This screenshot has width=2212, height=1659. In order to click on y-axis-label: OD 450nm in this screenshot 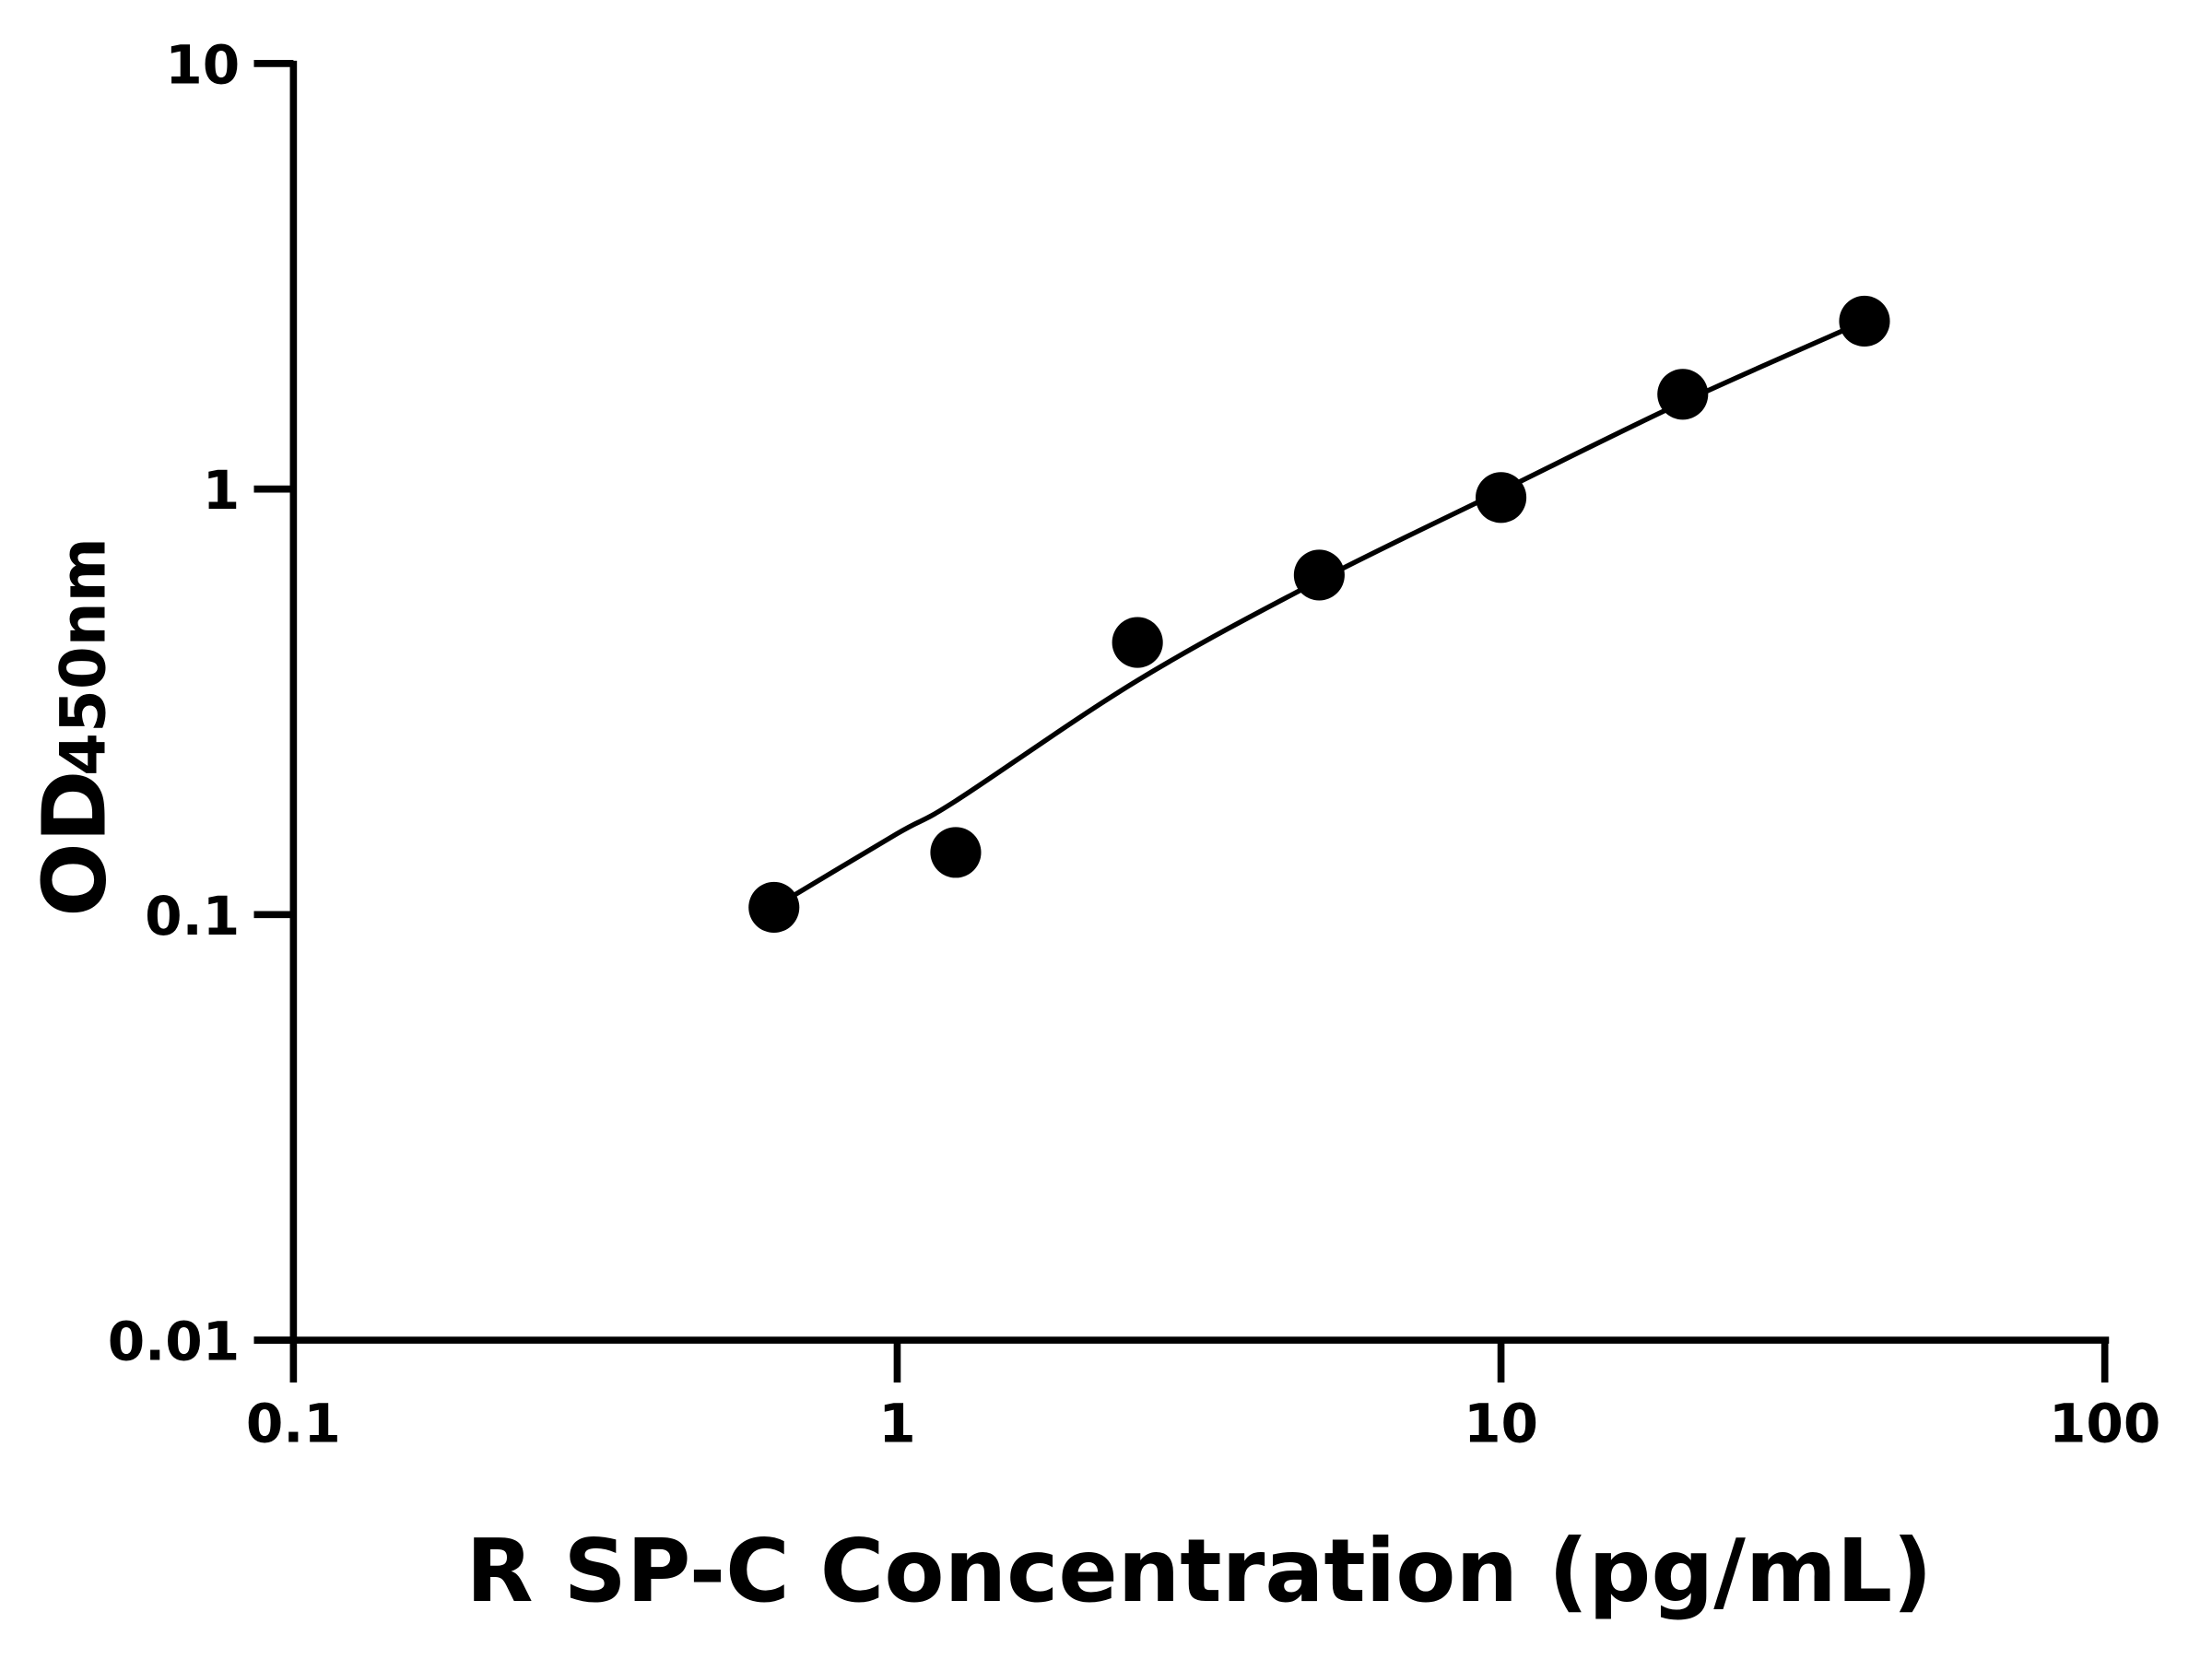, I will do `click(74, 727)`.